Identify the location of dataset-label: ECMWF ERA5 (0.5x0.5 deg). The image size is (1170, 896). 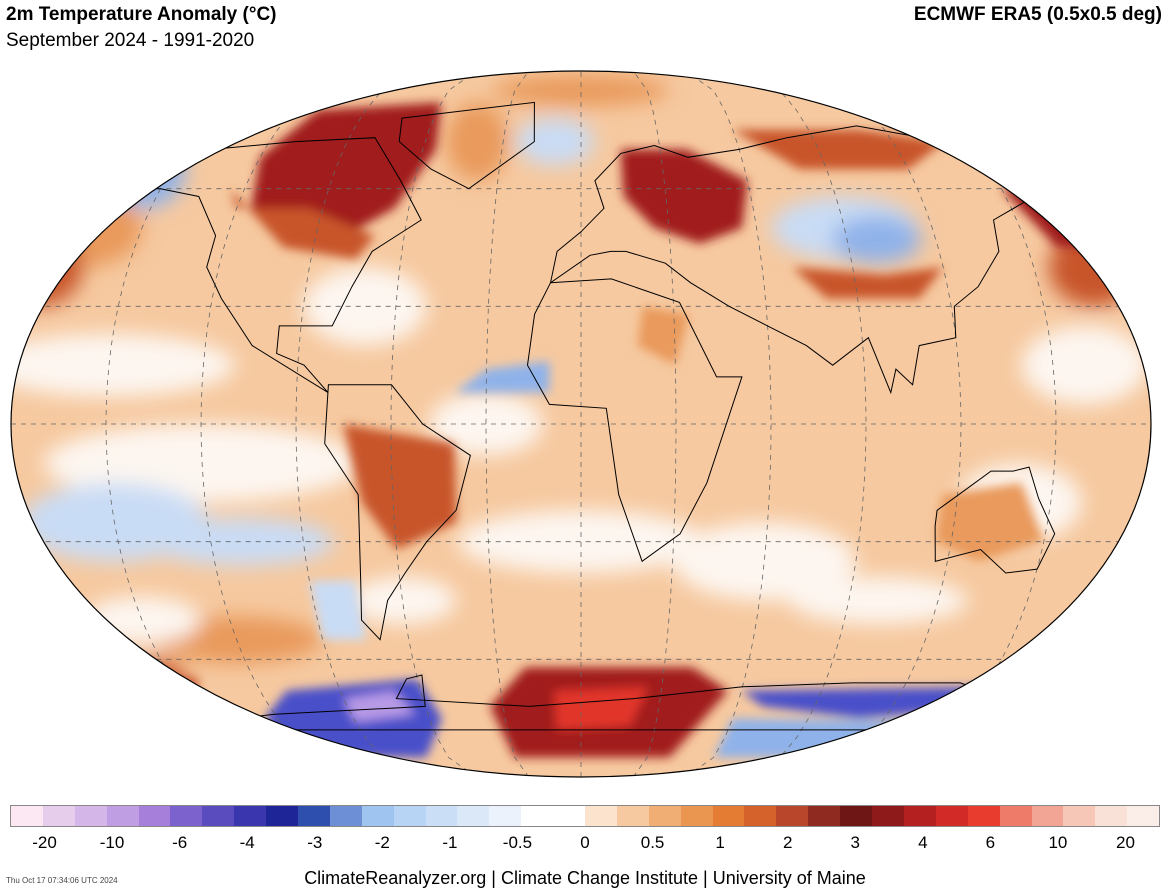
(1037, 14).